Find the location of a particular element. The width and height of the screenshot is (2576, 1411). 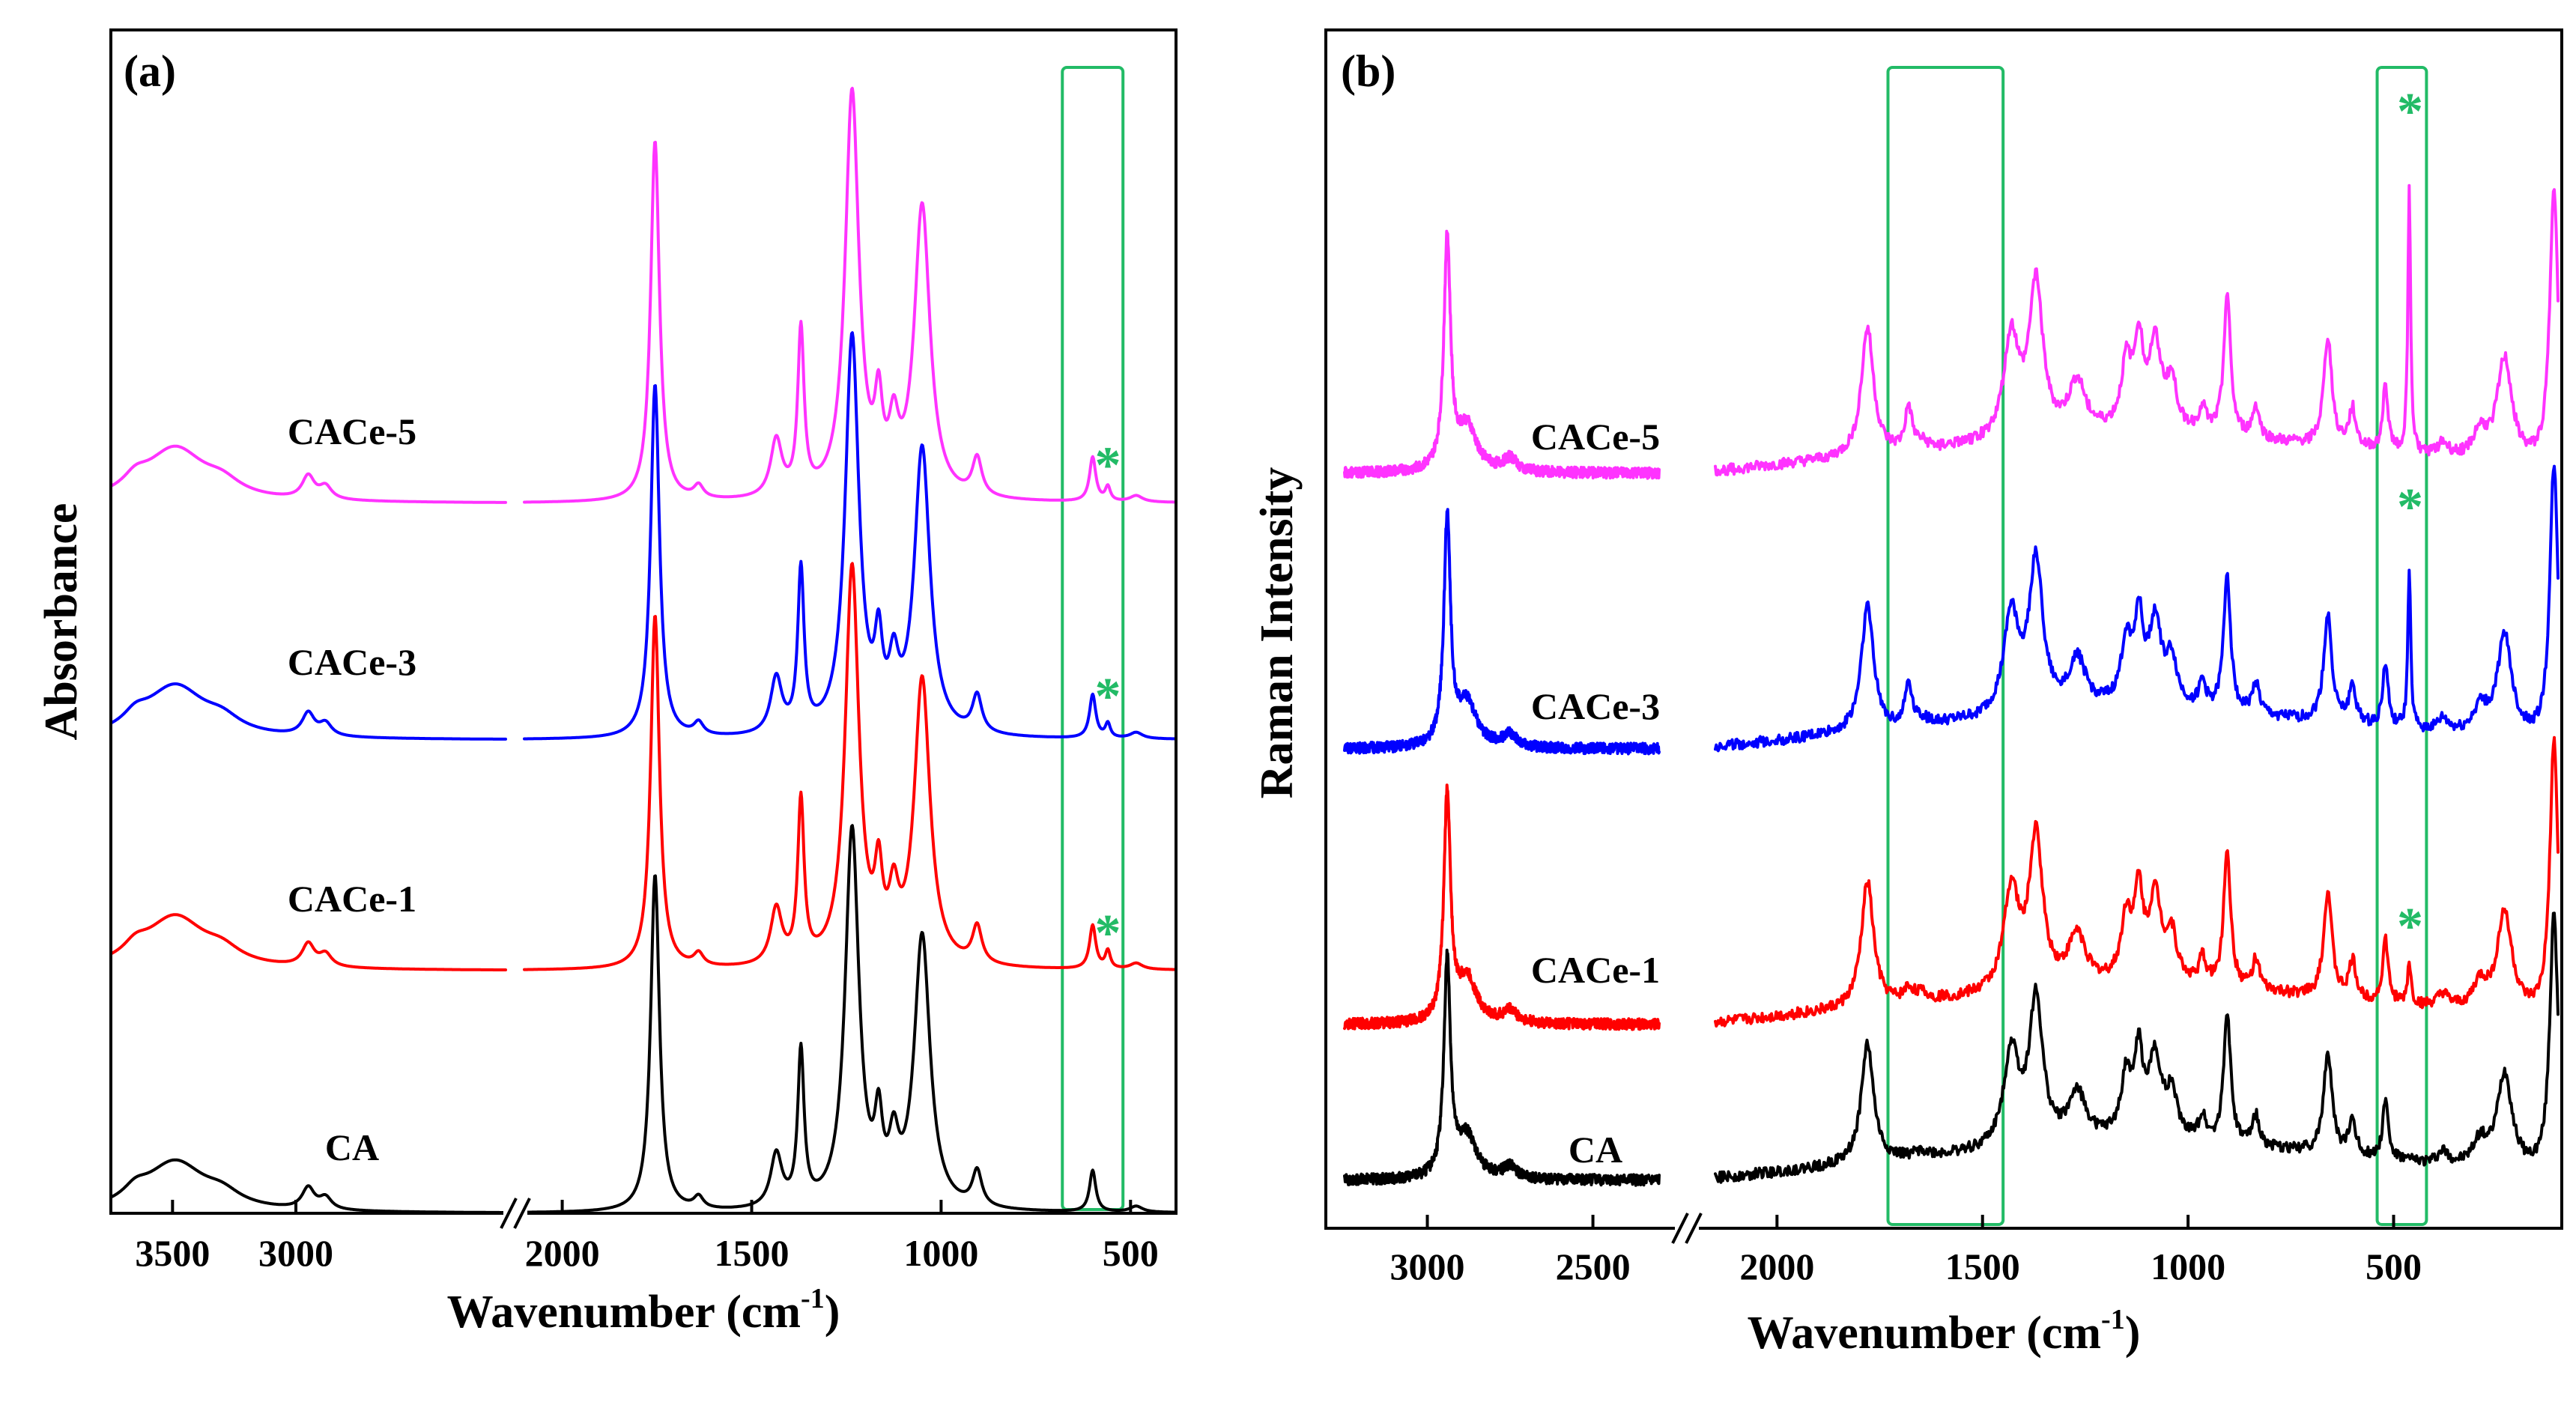

x-tick-label: 2500 is located at coordinates (1593, 1266).